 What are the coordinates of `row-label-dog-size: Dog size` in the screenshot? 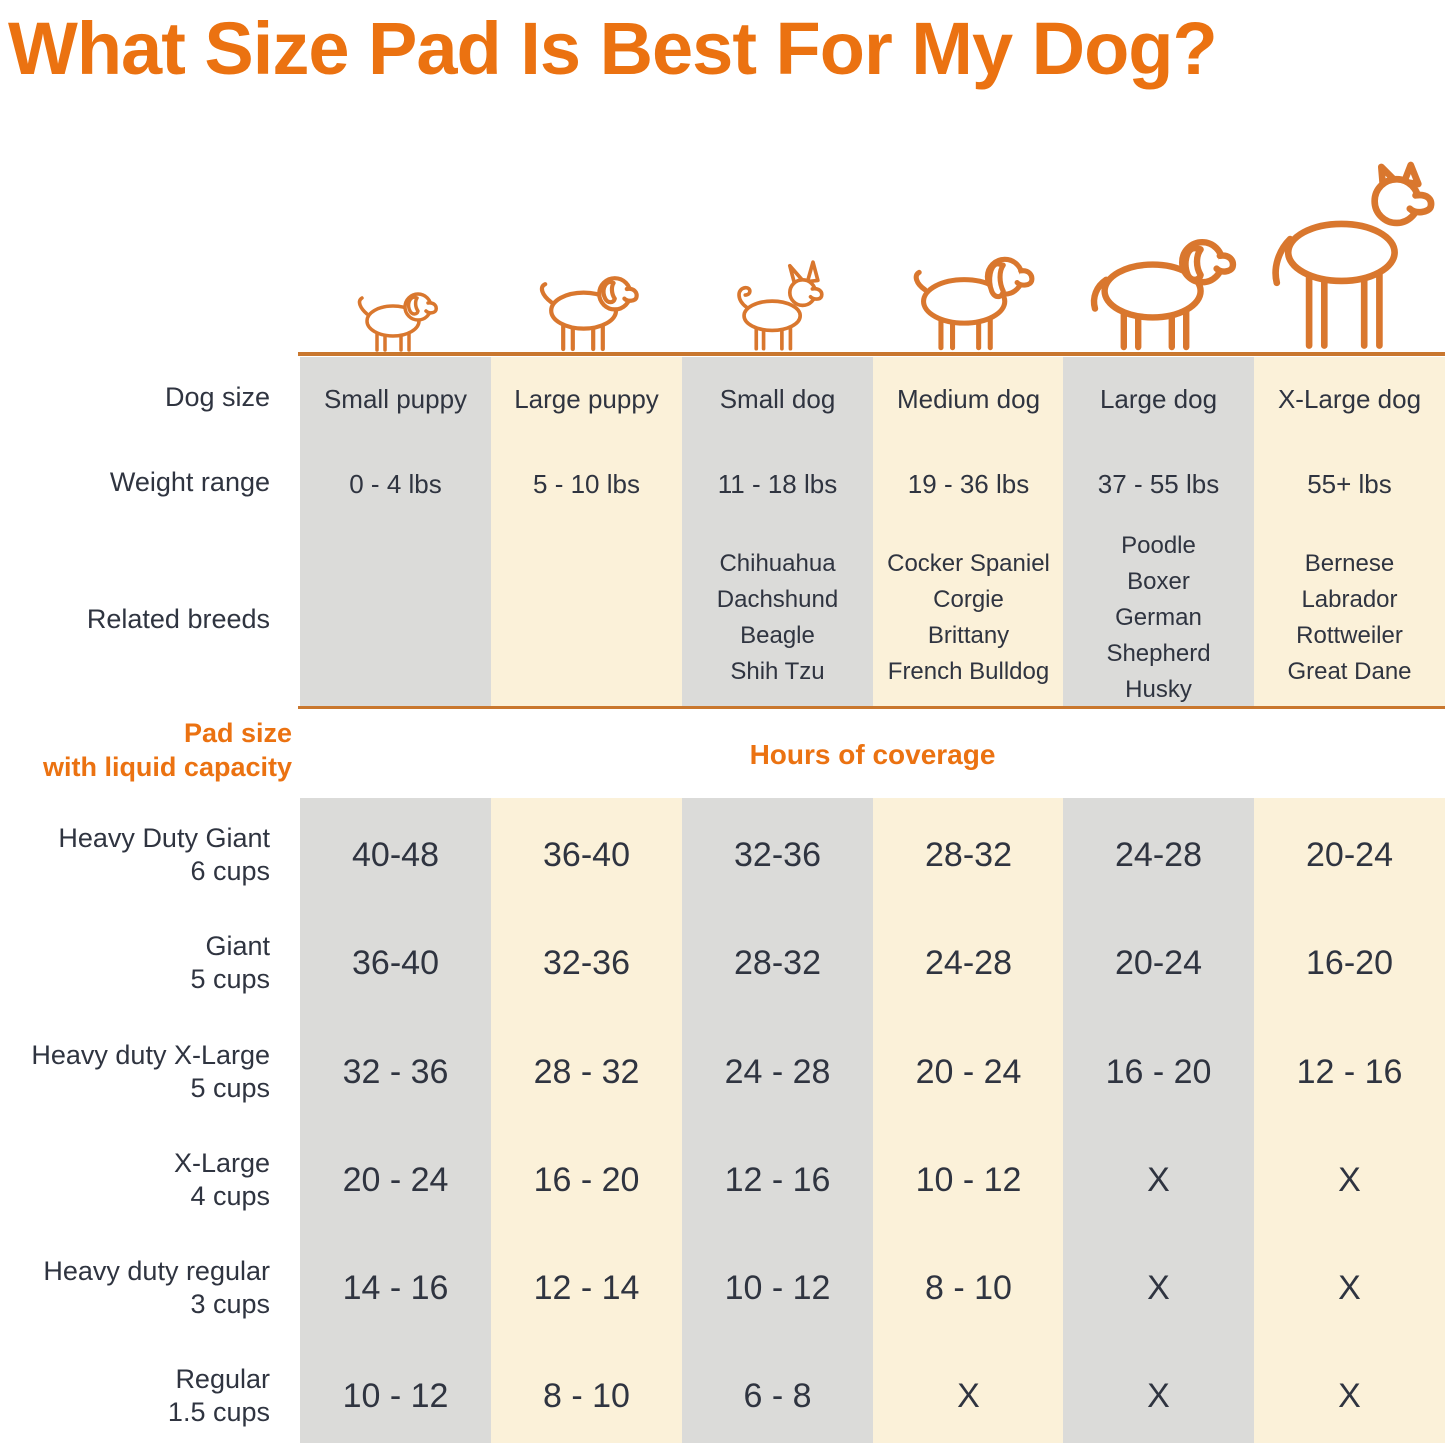 It's located at (217, 397).